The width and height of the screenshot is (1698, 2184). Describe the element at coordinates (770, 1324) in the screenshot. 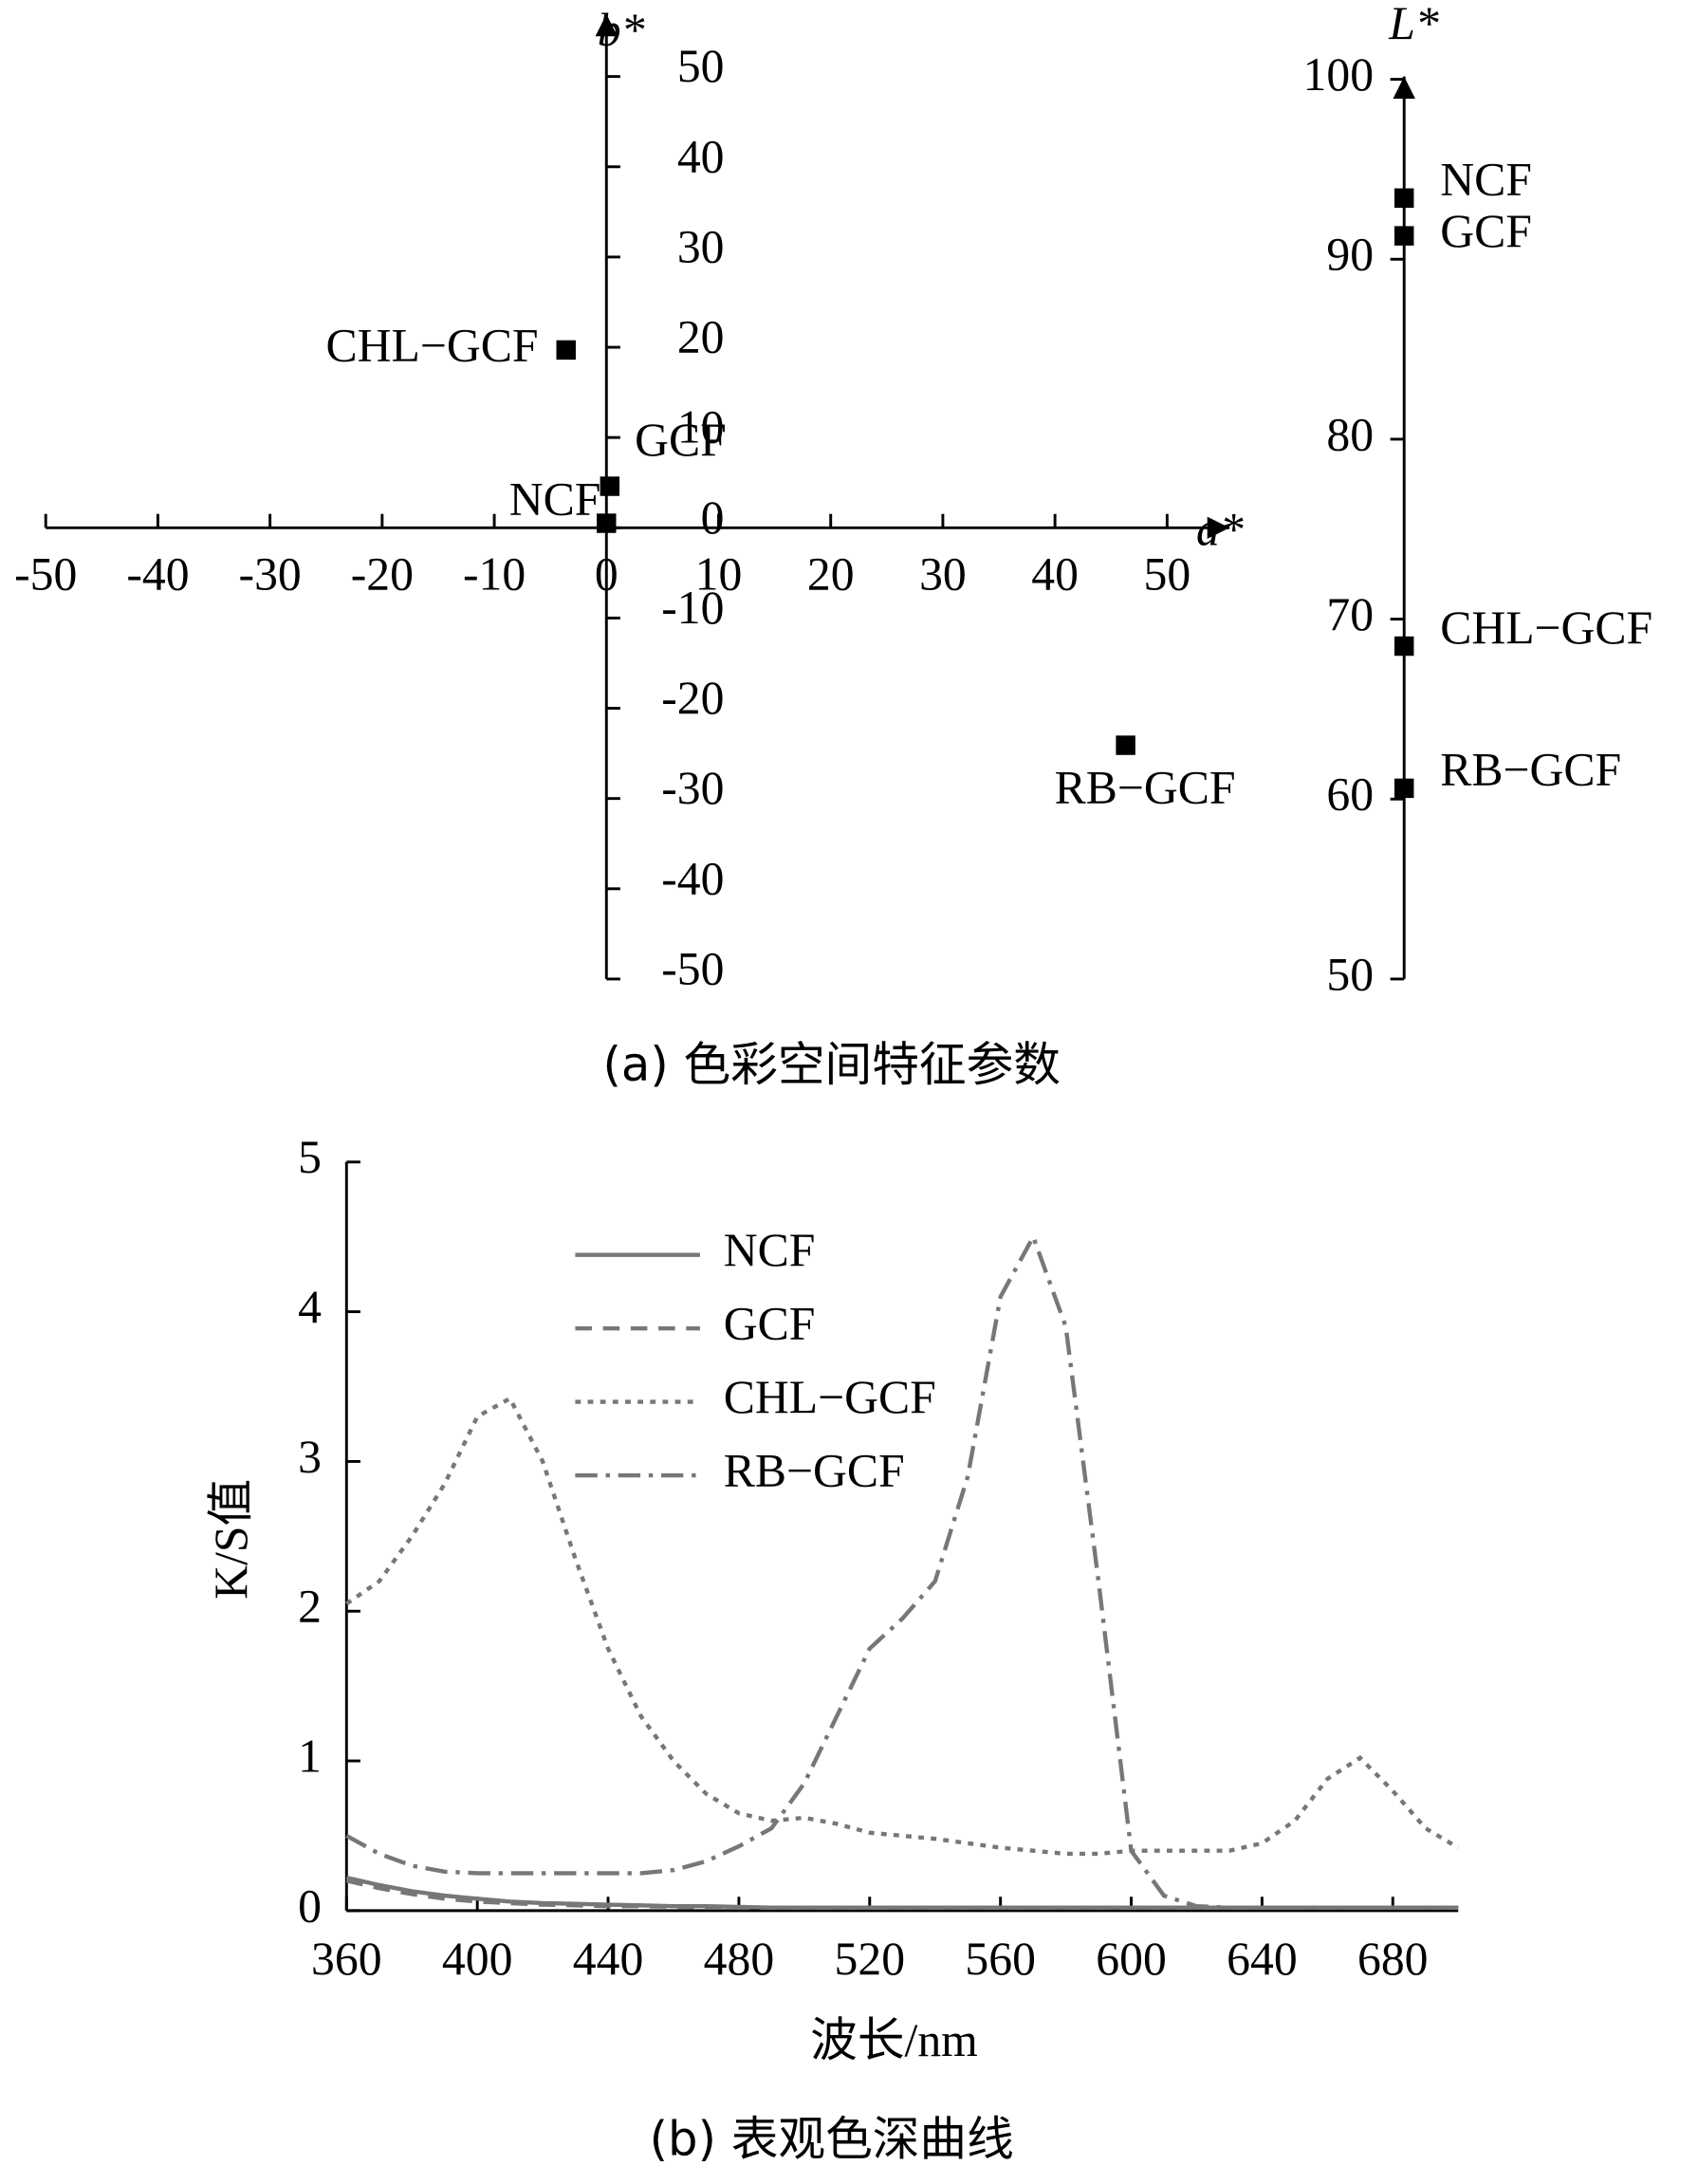

I see `legend-label: GCF` at that location.